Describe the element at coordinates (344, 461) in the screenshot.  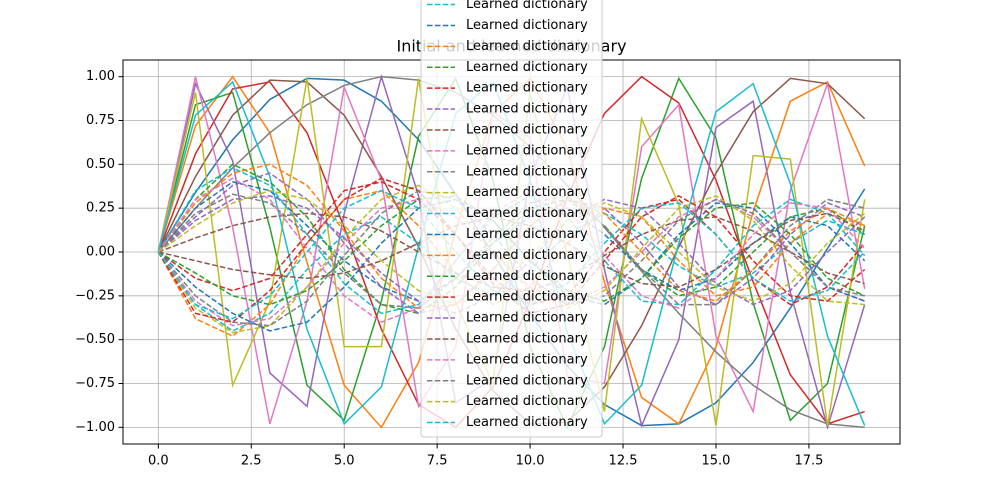
I see `x-tick-label: 5.0` at that location.